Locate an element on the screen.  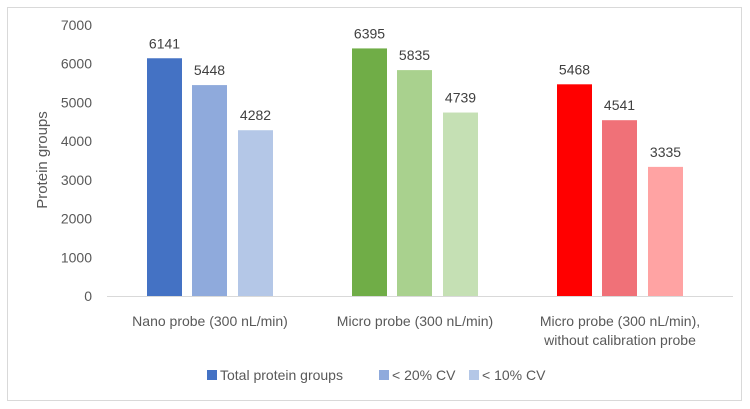
category-label: Nano probe (300 nL/min) is located at coordinates (210, 321).